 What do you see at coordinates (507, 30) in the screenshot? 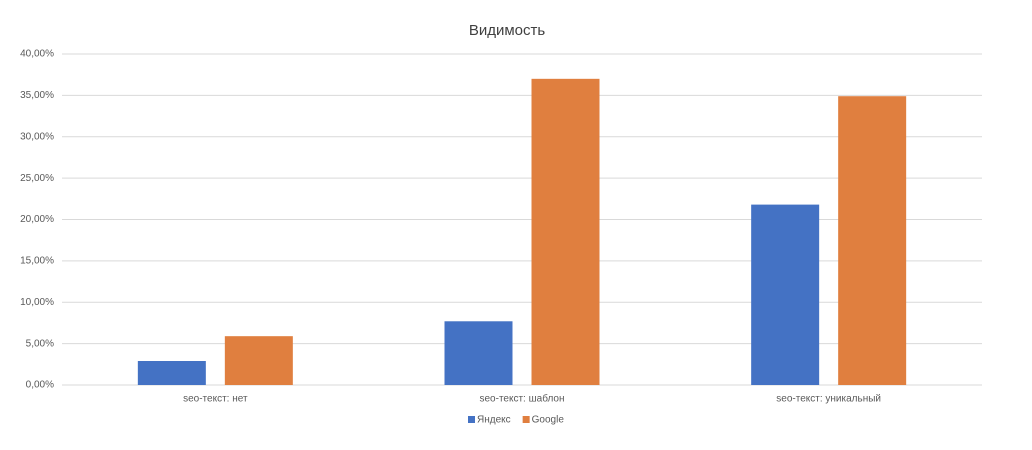
I see `chart-title: Видимость` at bounding box center [507, 30].